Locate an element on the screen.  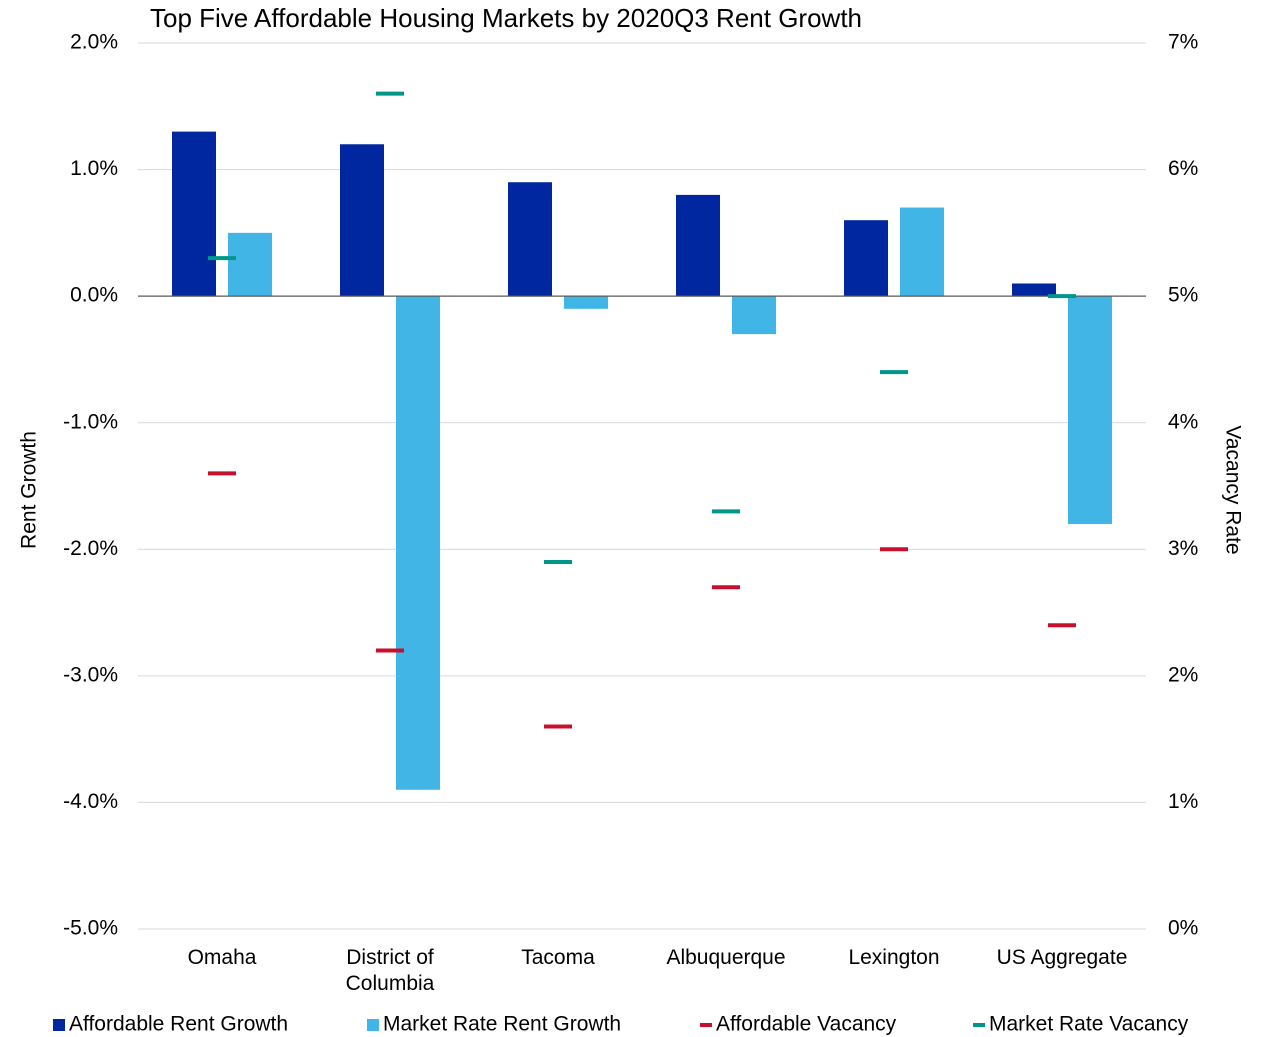
legend-label: Affordable Rent Growth is located at coordinates (178, 1024).